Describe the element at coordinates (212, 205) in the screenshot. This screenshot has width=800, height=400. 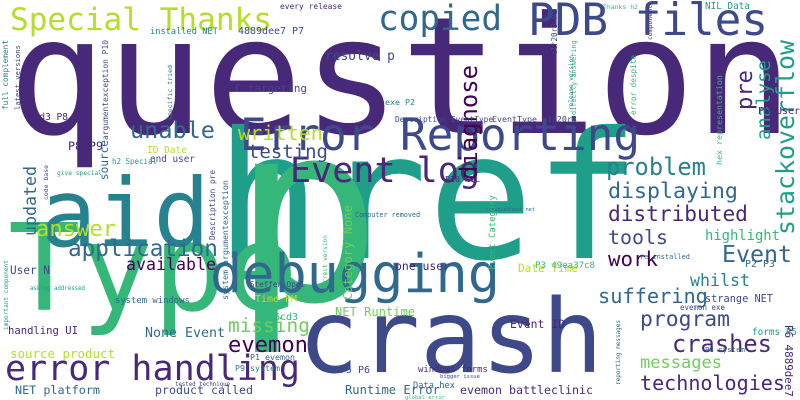
I see `word: Description pre` at that location.